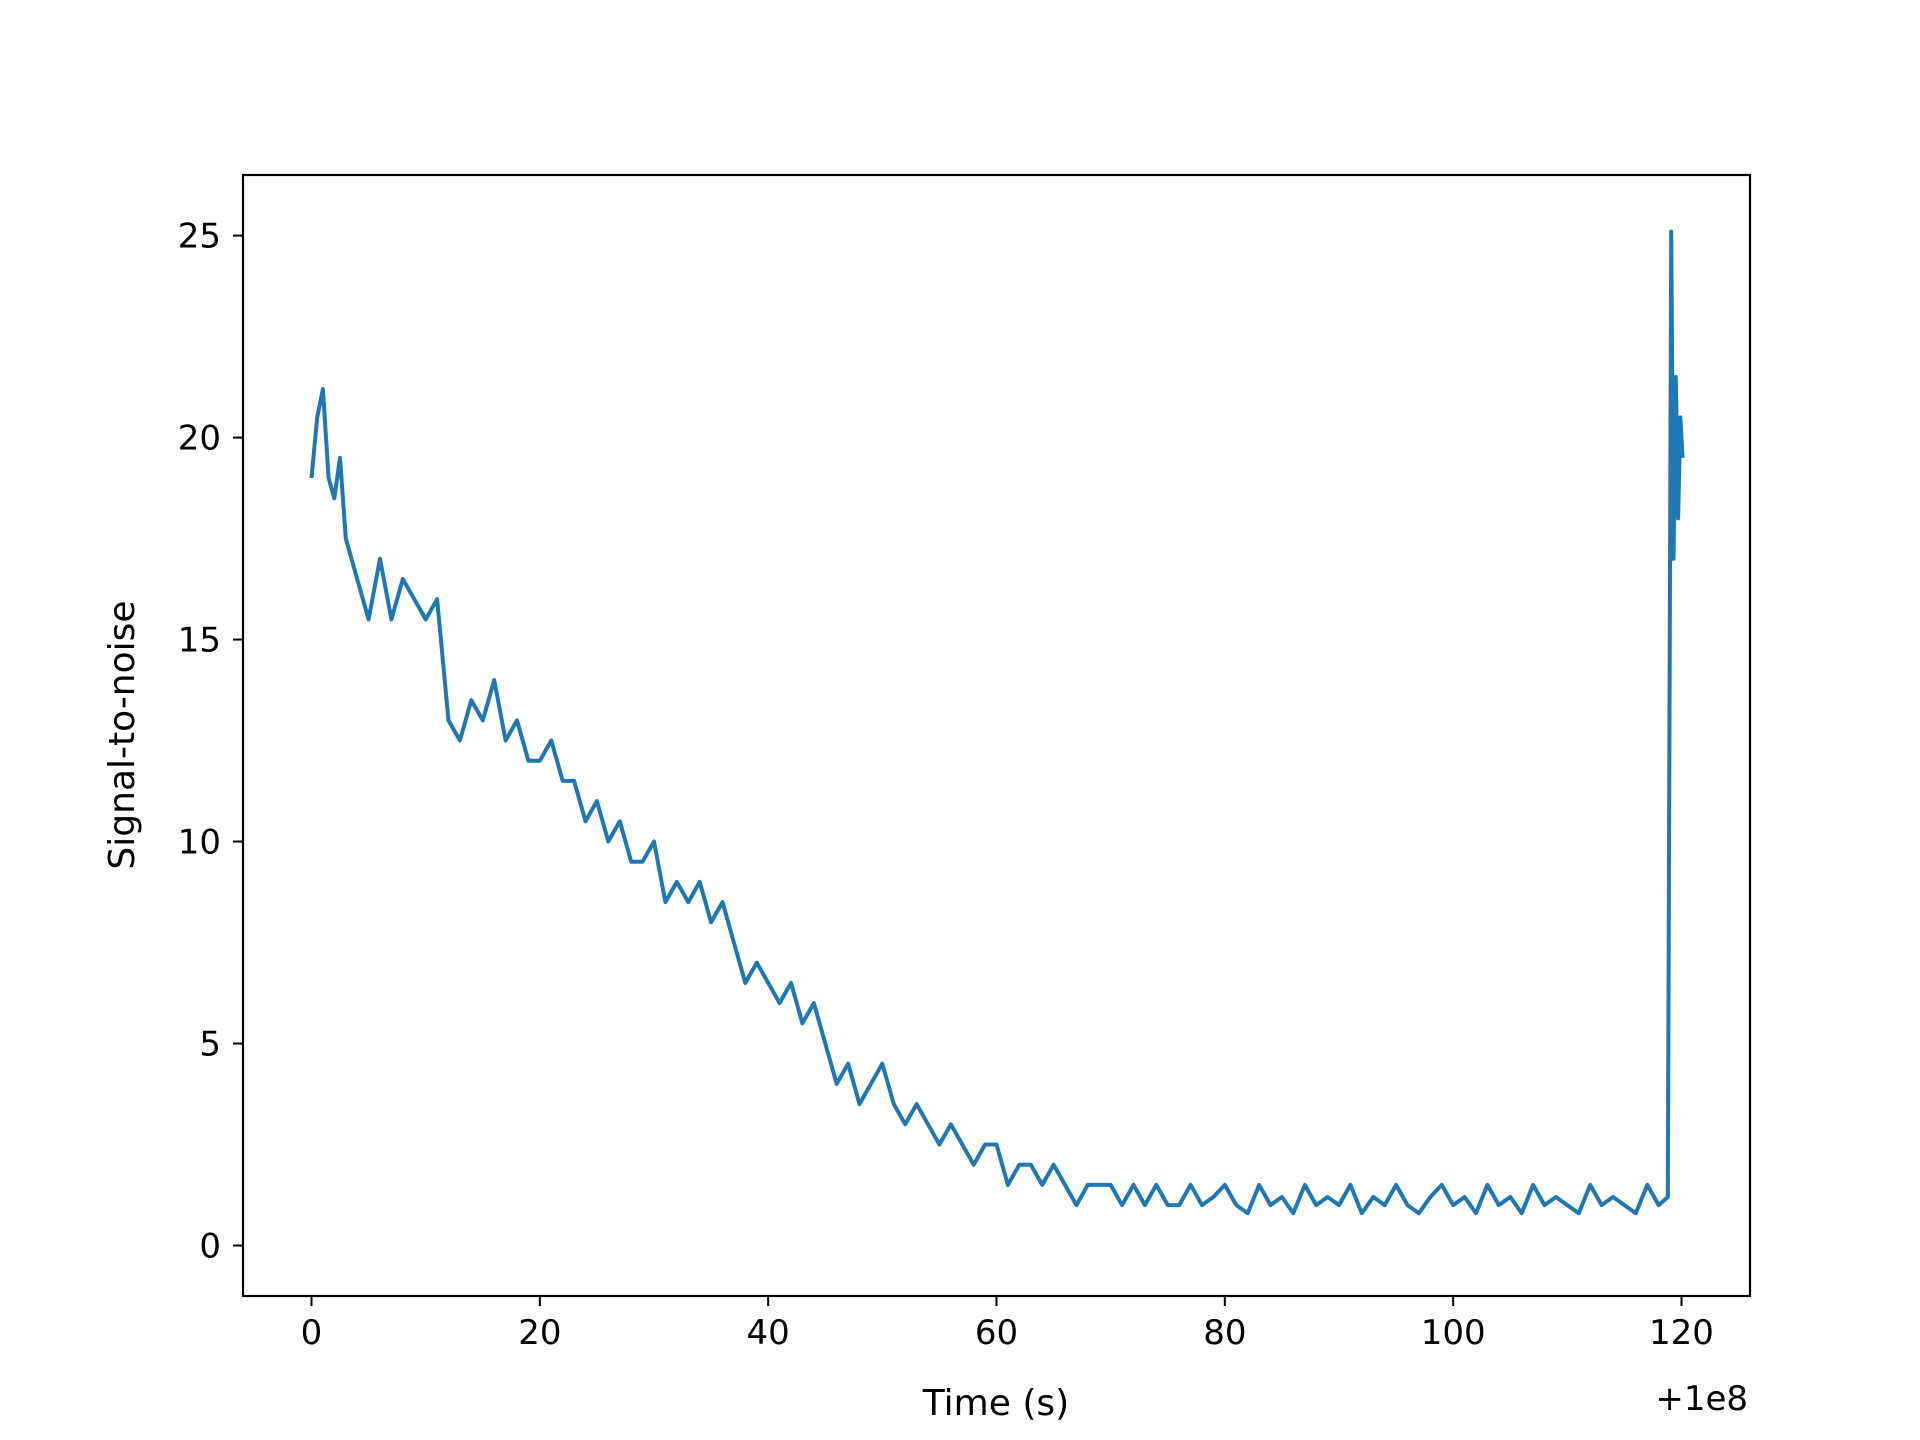 This screenshot has width=1920, height=1440. I want to click on y-tick-label: 20, so click(199, 439).